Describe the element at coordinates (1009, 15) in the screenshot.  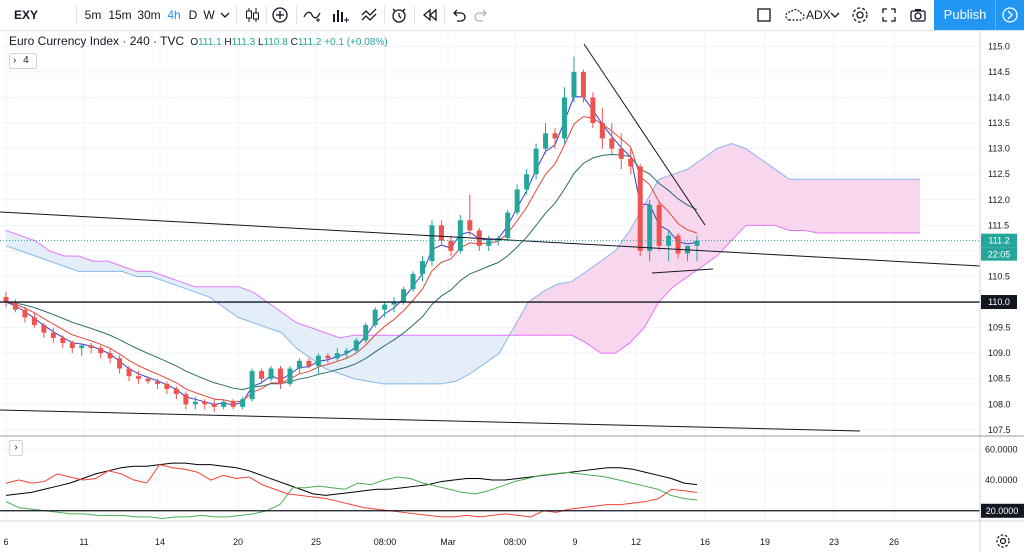
I see `publish-arrow-button` at that location.